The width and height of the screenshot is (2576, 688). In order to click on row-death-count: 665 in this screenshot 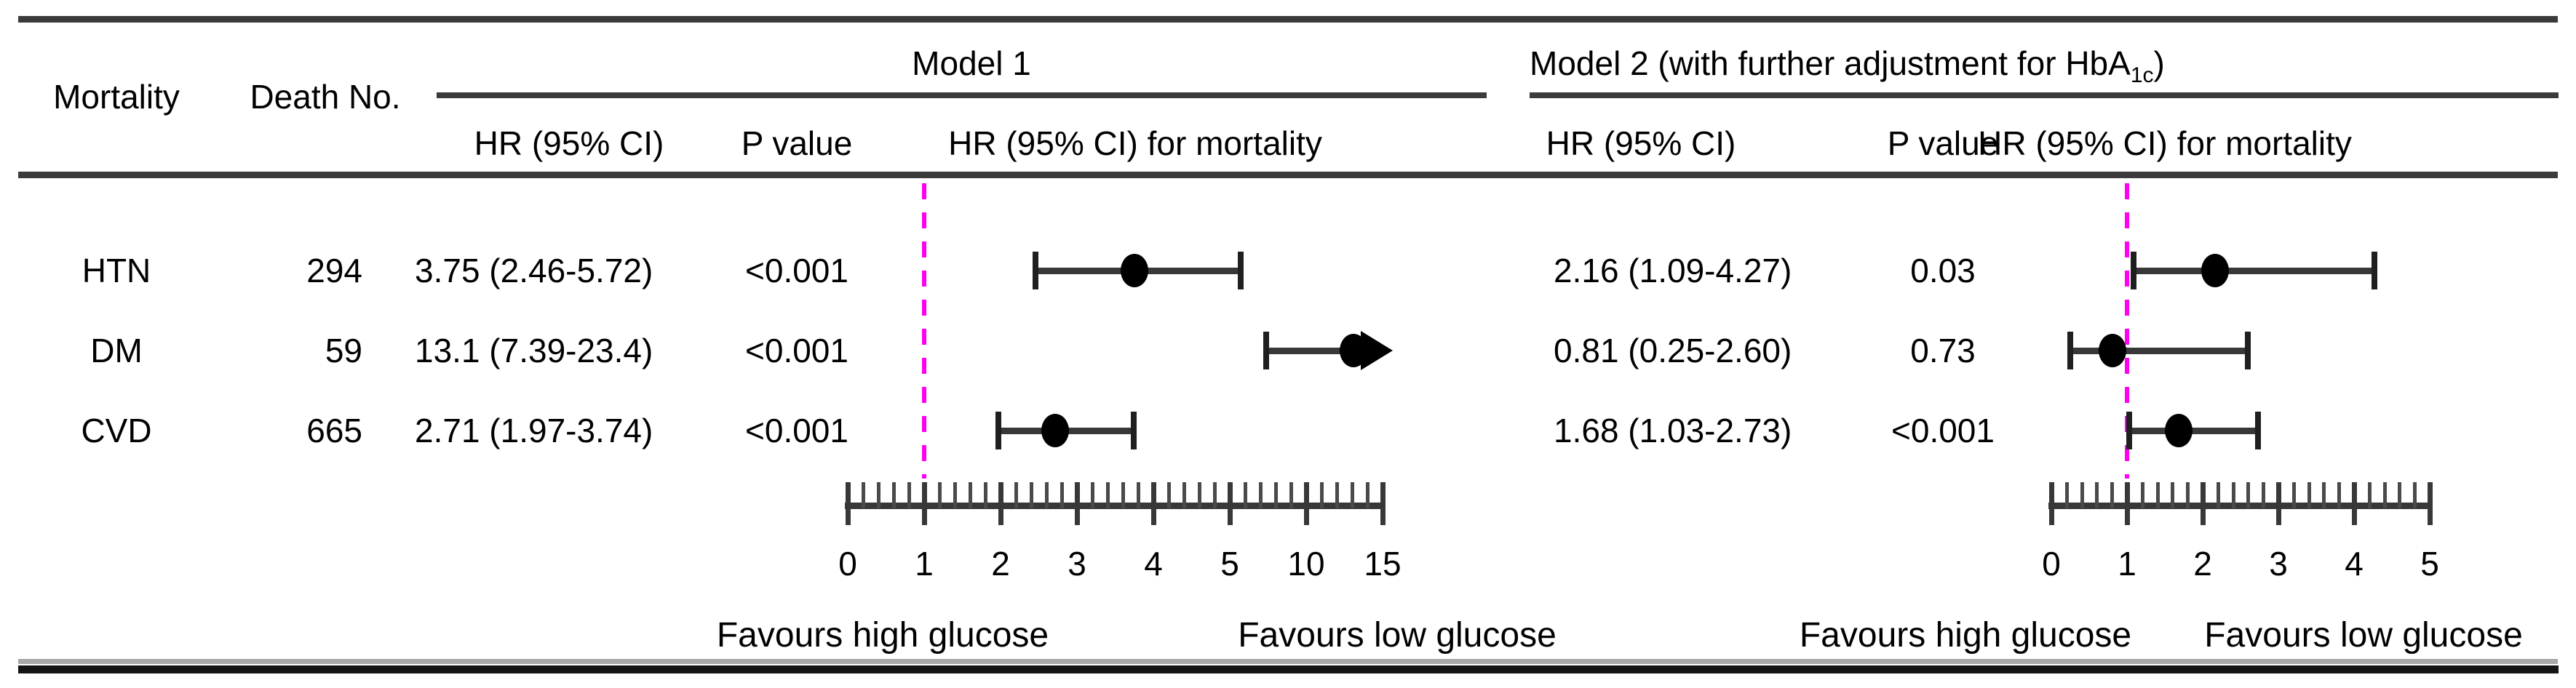, I will do `click(334, 430)`.